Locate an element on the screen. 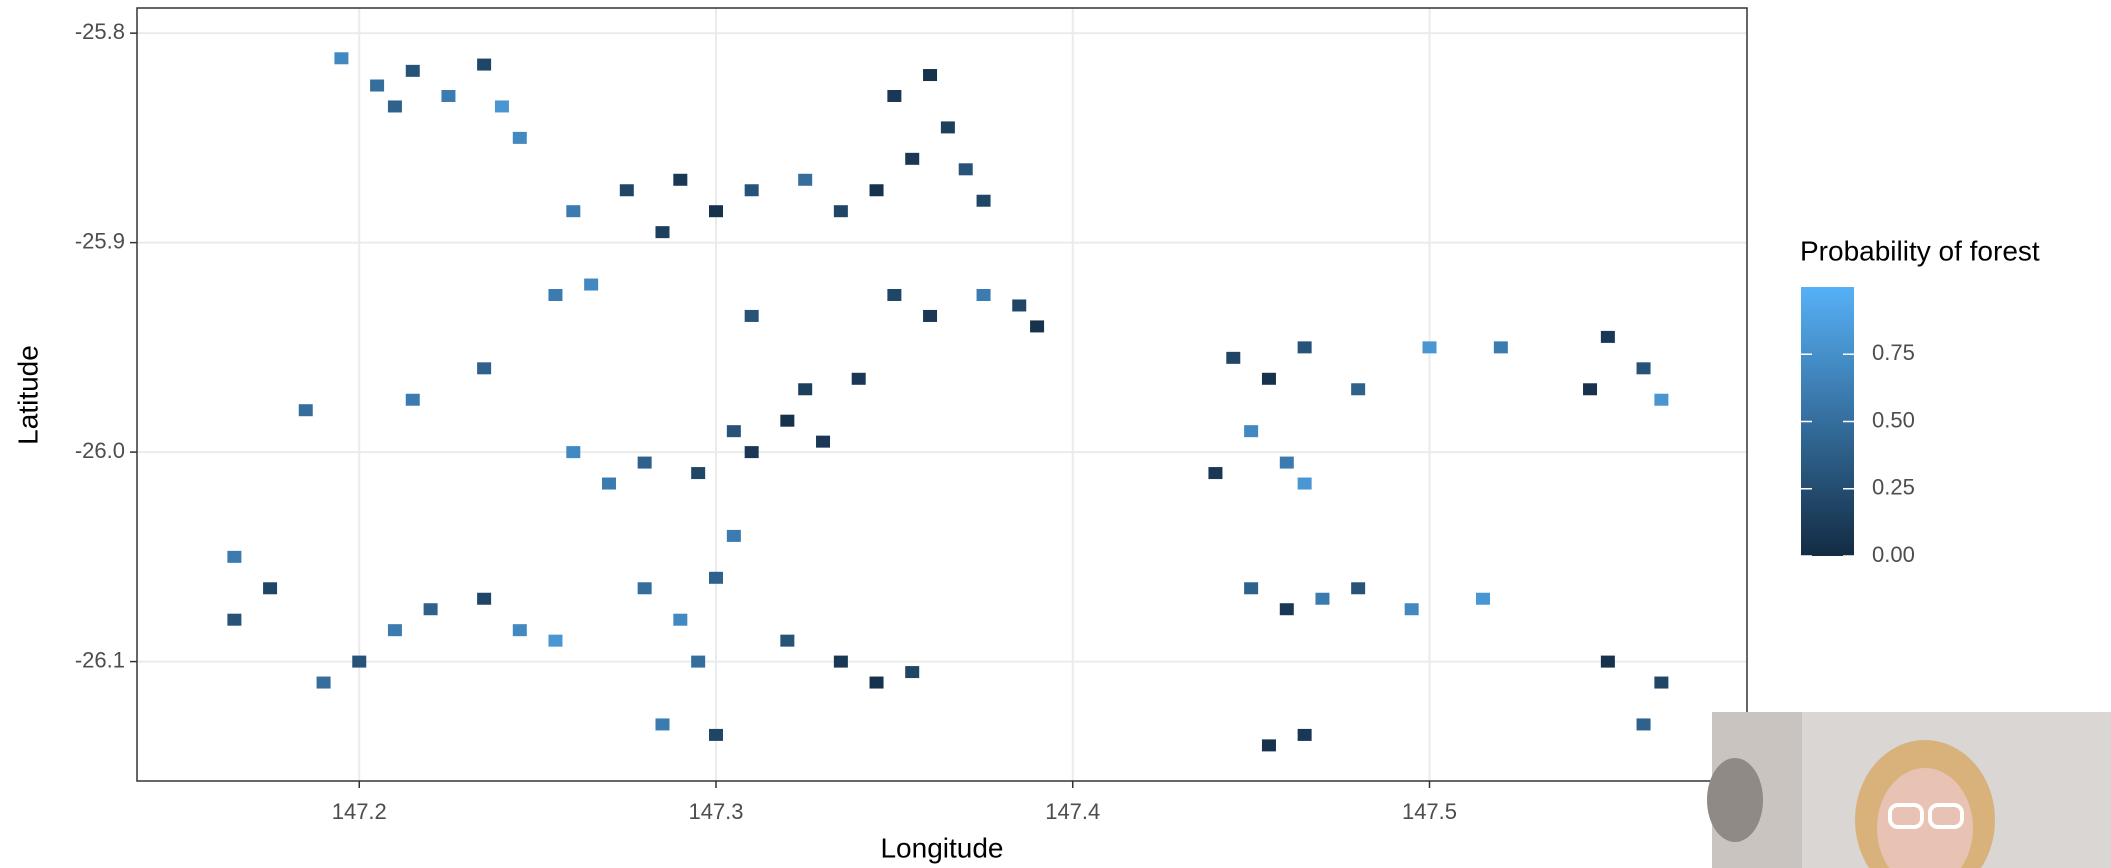 The image size is (2111, 868). x-tick-label: 147.2 is located at coordinates (359, 811).